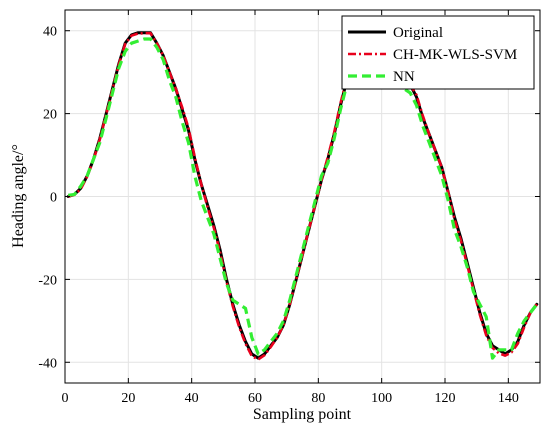 Image resolution: width=550 pixels, height=435 pixels. What do you see at coordinates (318, 398) in the screenshot?
I see `x-tick-label: 80` at bounding box center [318, 398].